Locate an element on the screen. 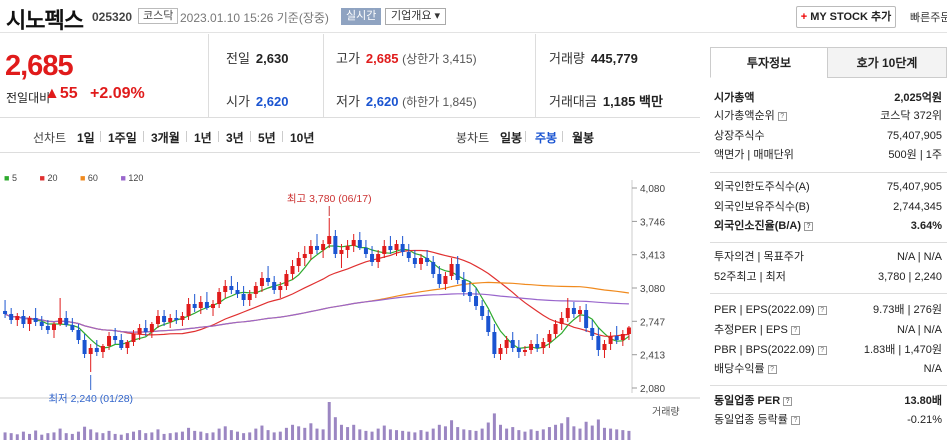  week52-row: 52주최고 | 최저 3,780 | 2,240 is located at coordinates (828, 277).